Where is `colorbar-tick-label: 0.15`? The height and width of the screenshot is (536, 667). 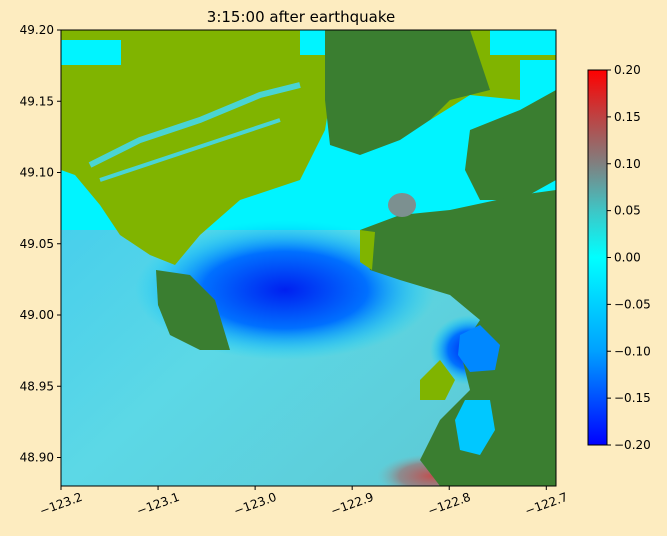
colorbar-tick-label: 0.15 is located at coordinates (627, 117).